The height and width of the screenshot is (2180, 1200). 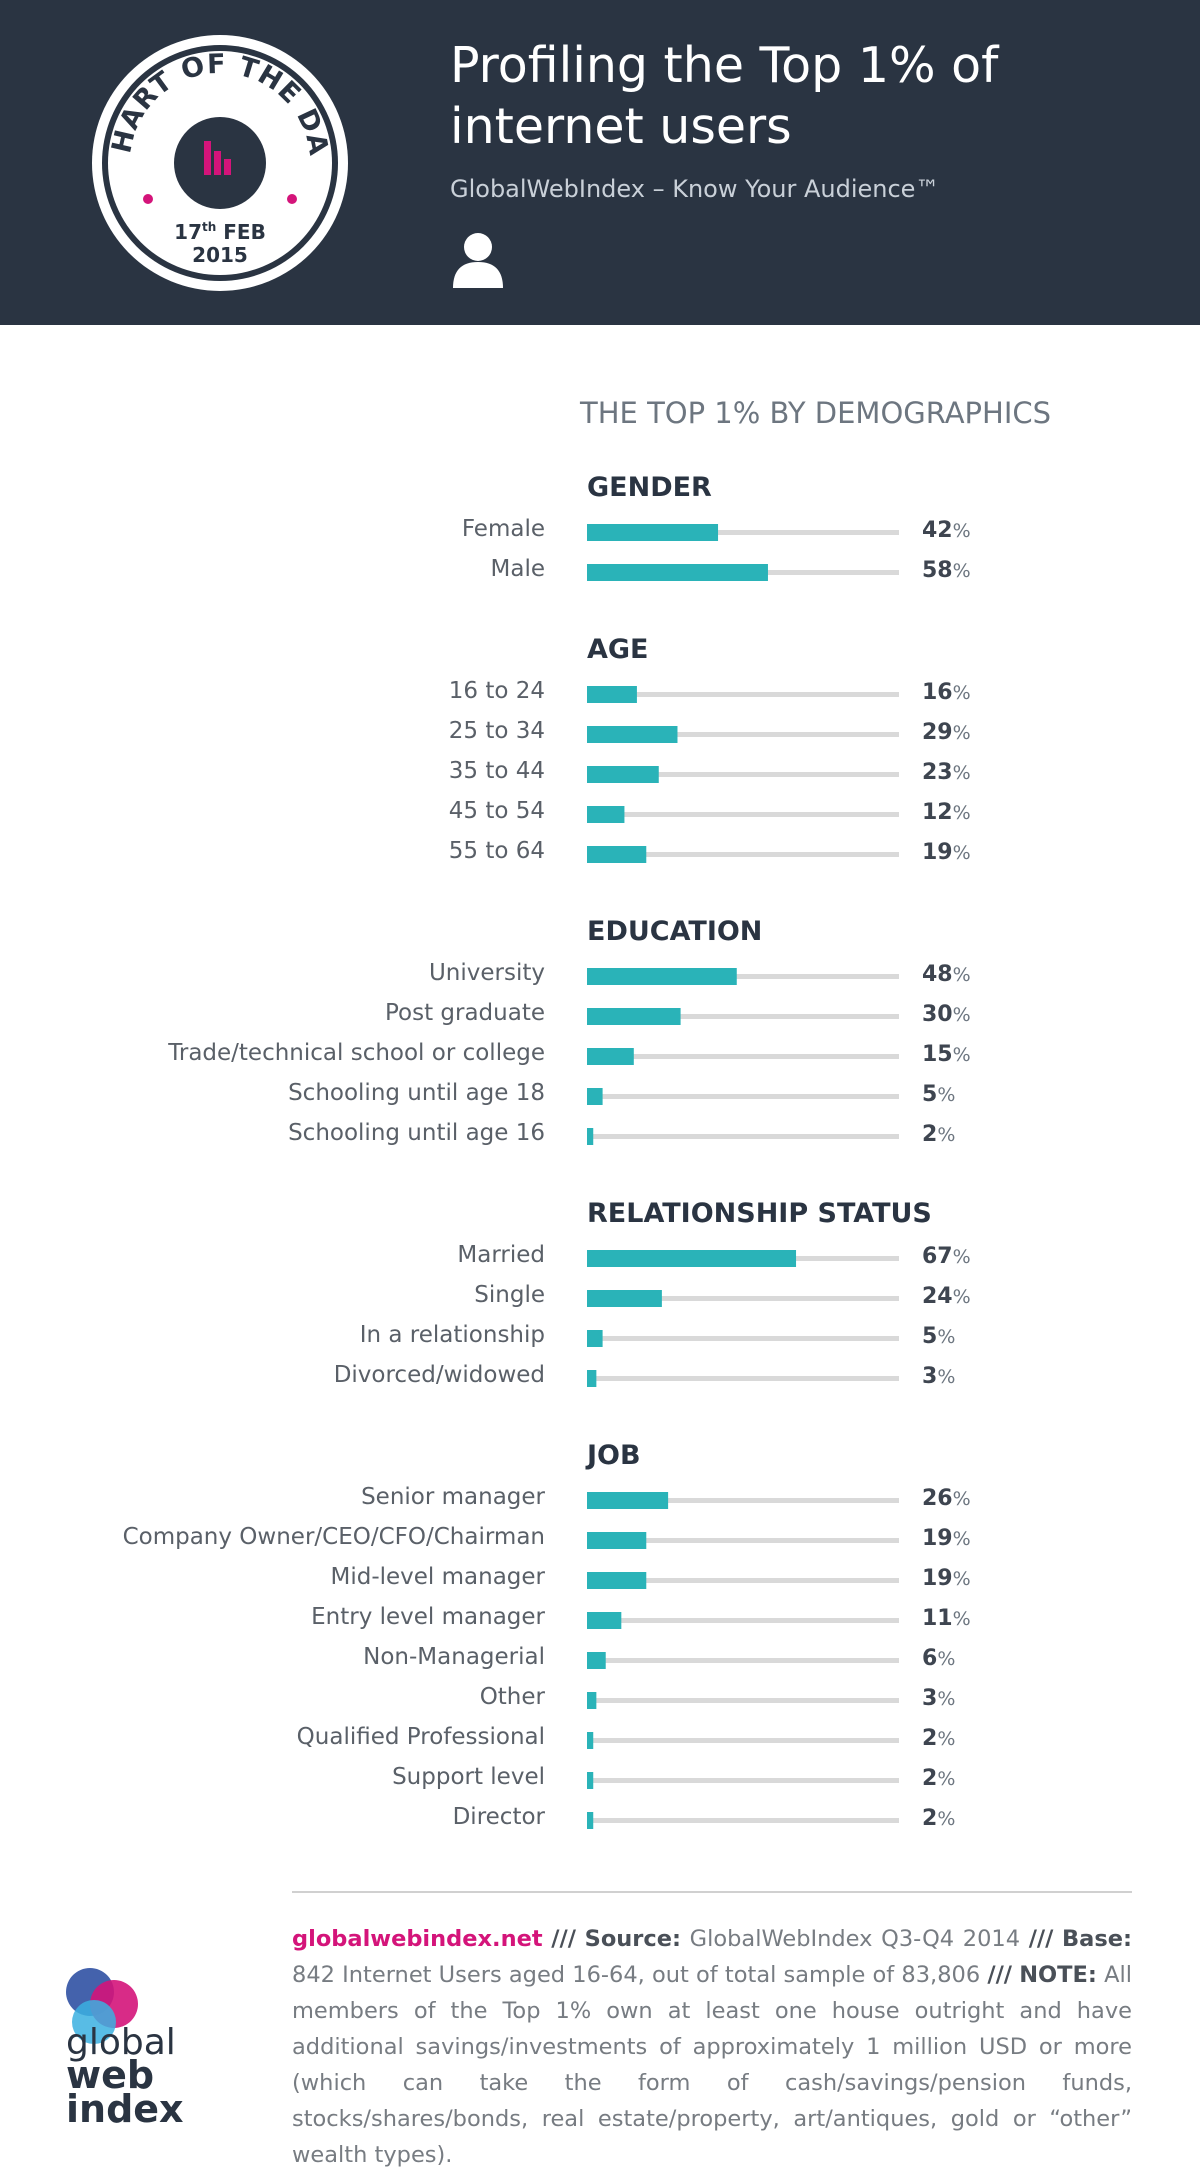 What do you see at coordinates (938, 1094) in the screenshot?
I see `bar-value-schooling-until-age-18: 5%` at bounding box center [938, 1094].